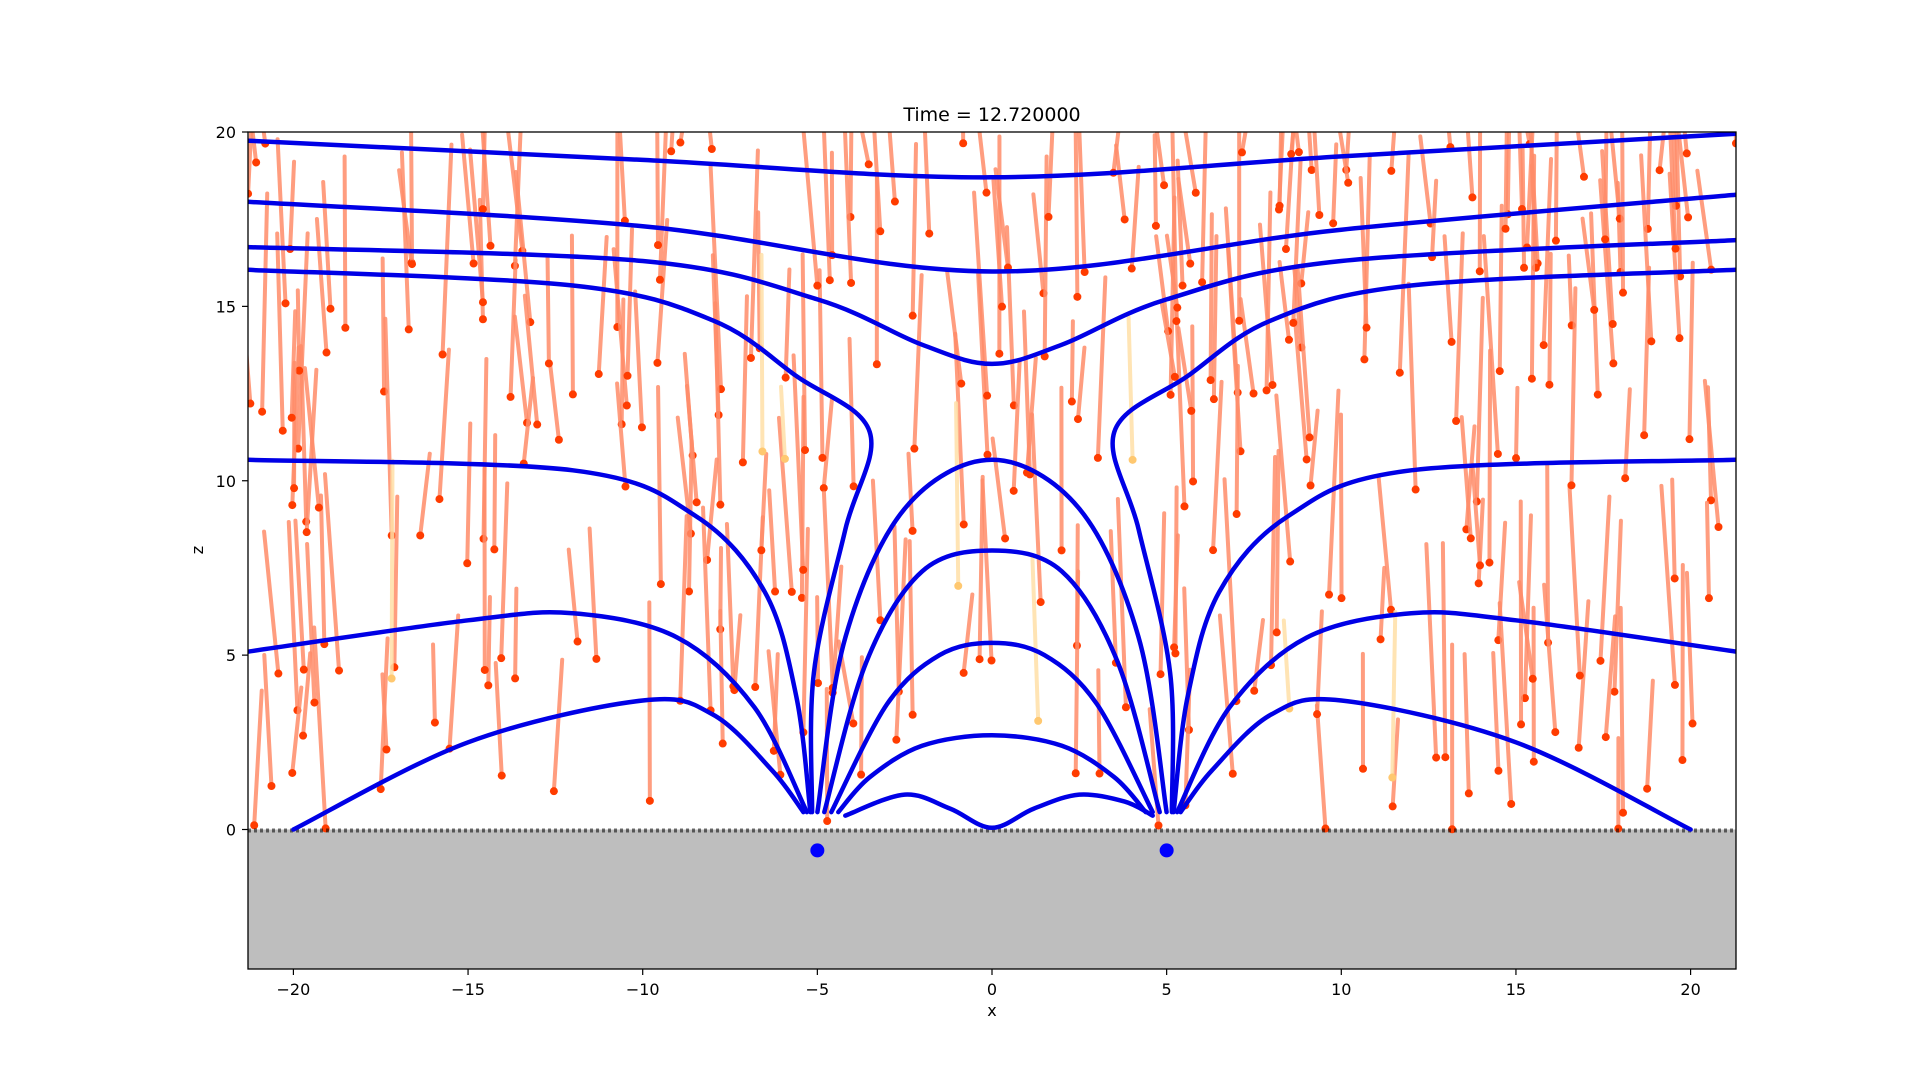 This screenshot has height=1080, width=1920. I want to click on y-tick-label: 5, so click(231, 655).